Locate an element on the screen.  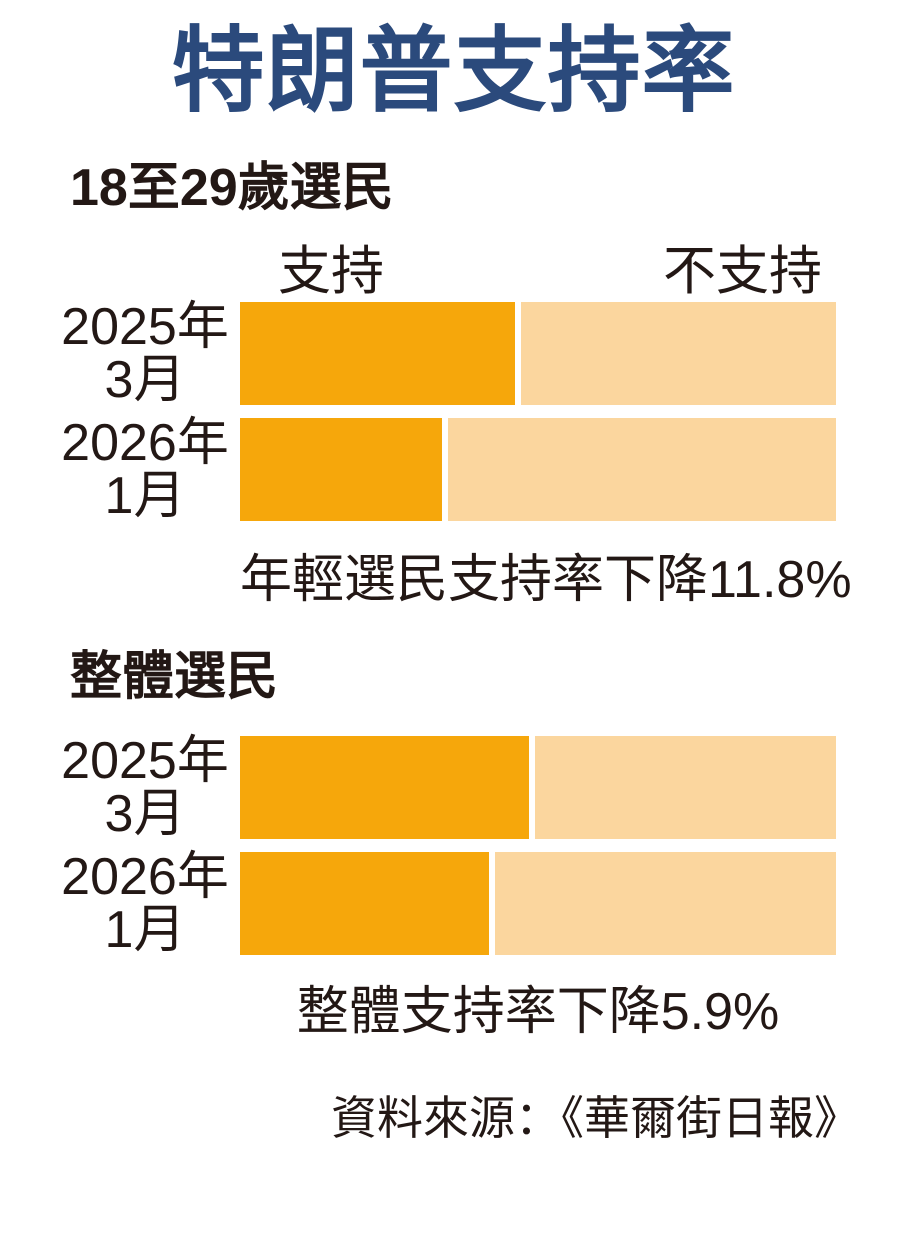
annotation-overall-voters: 整體支持率下降5.9% is located at coordinates (538, 1012).